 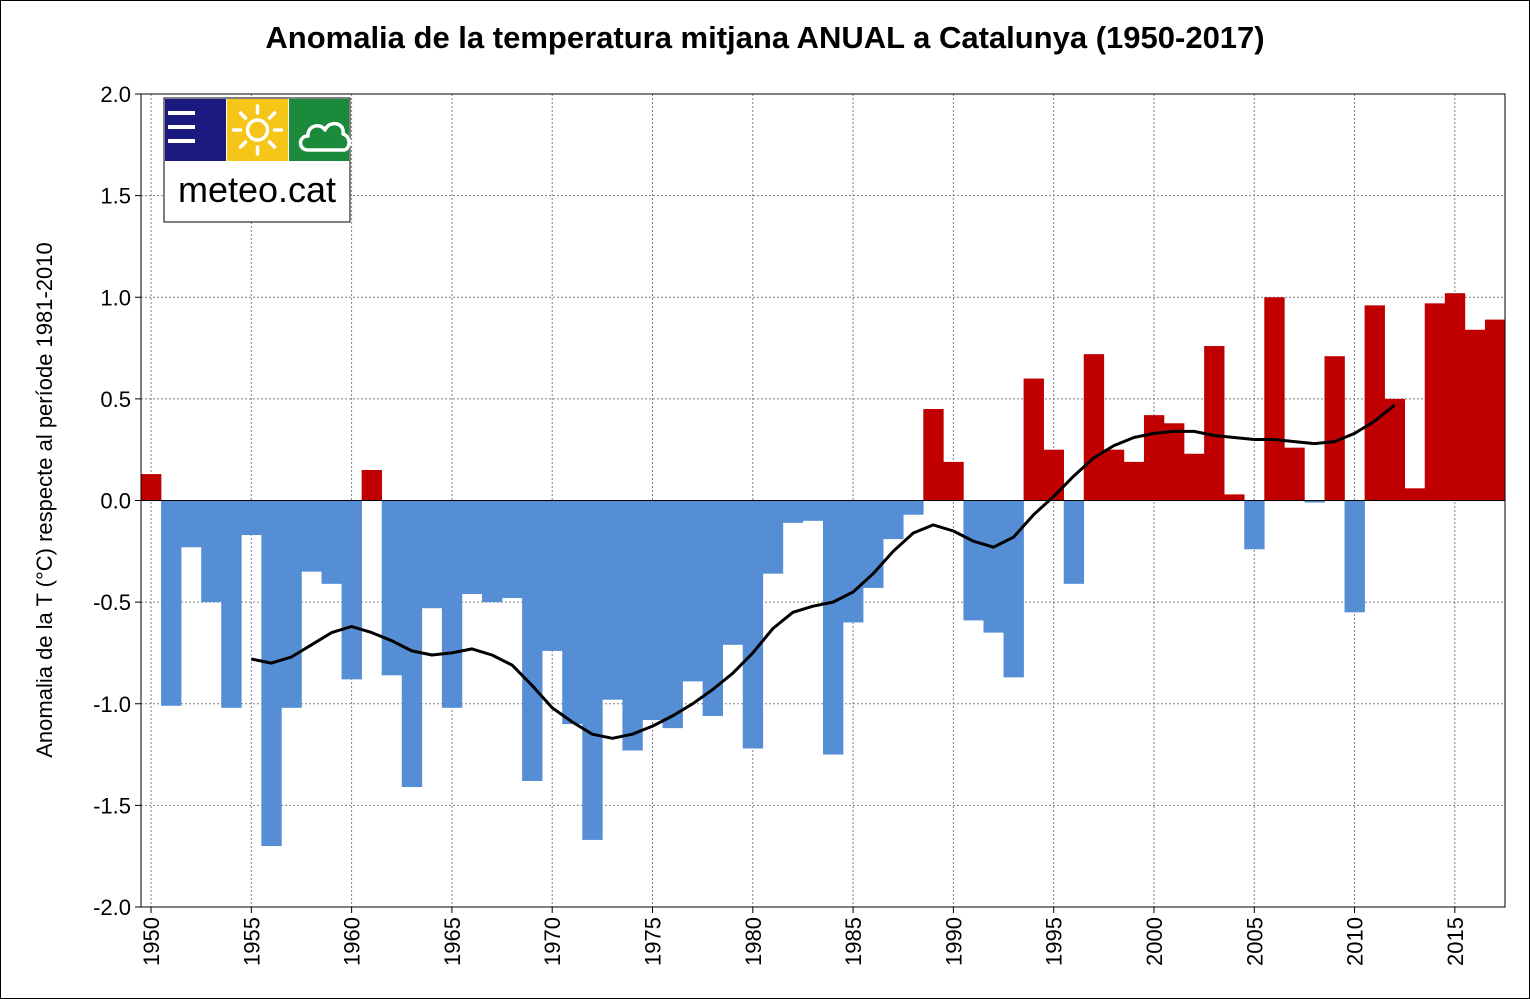 I want to click on bar-1990, so click(x=953, y=481).